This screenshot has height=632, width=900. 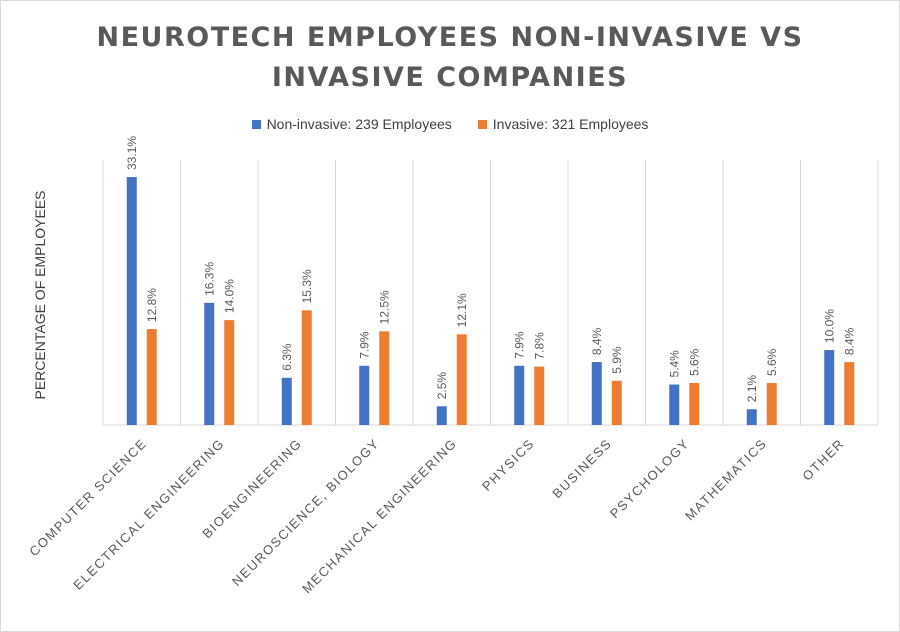 I want to click on y-axis-title: PERCENTAGE OF EMPLOYEES, so click(x=40, y=294).